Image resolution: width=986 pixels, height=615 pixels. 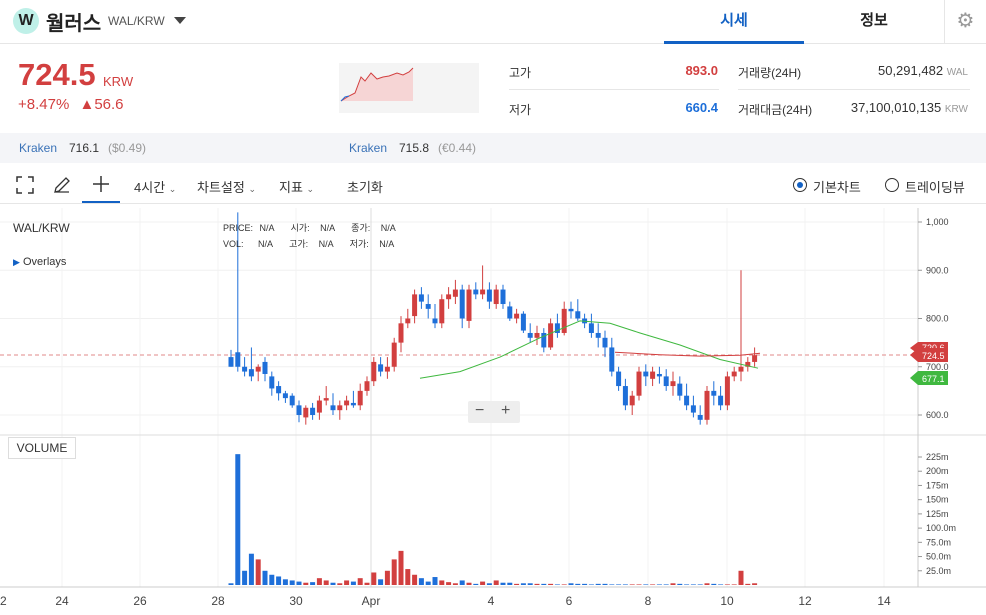 I want to click on pencil-icon, so click(x=62, y=185).